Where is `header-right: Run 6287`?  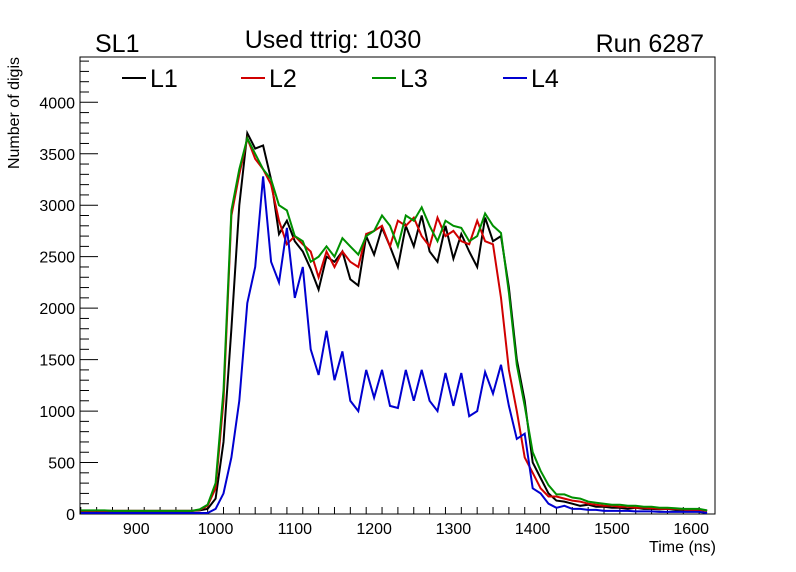 header-right: Run 6287 is located at coordinates (650, 44).